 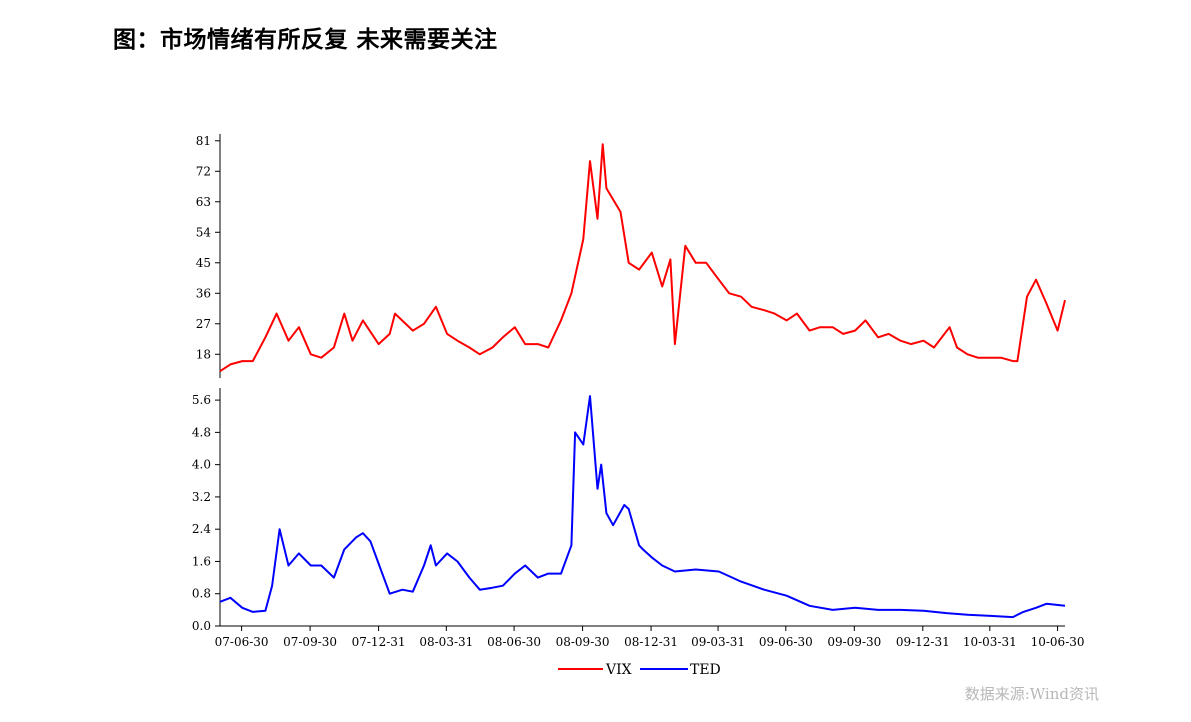 I want to click on legend: VIX TED, so click(x=639, y=670).